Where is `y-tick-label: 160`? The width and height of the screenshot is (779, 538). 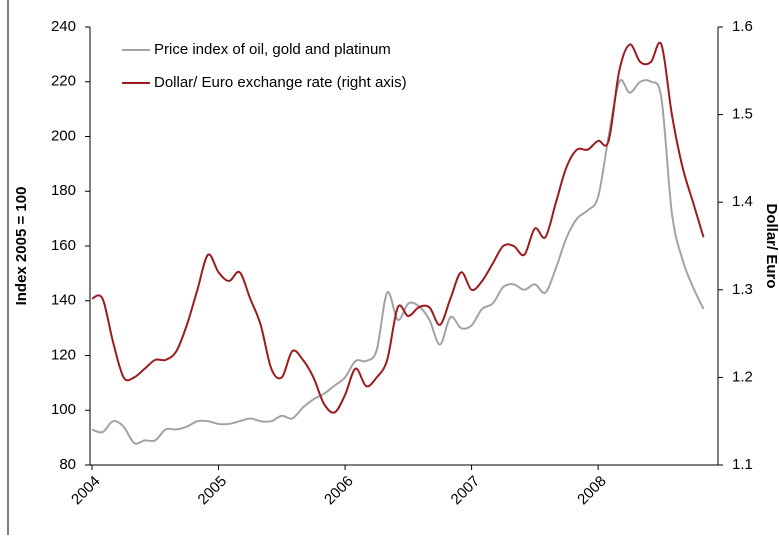 y-tick-label: 160 is located at coordinates (63, 245).